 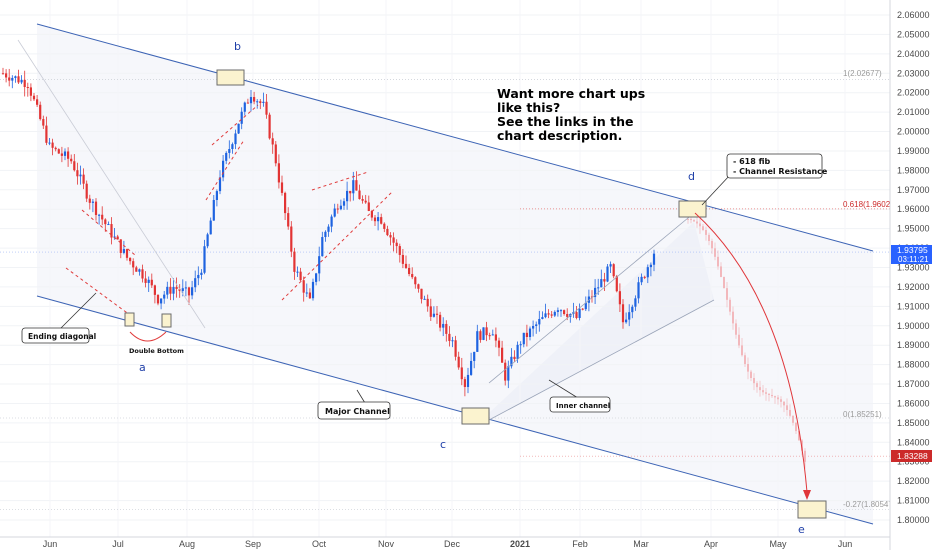 I want to click on x-tick-label: Sep, so click(x=253, y=544).